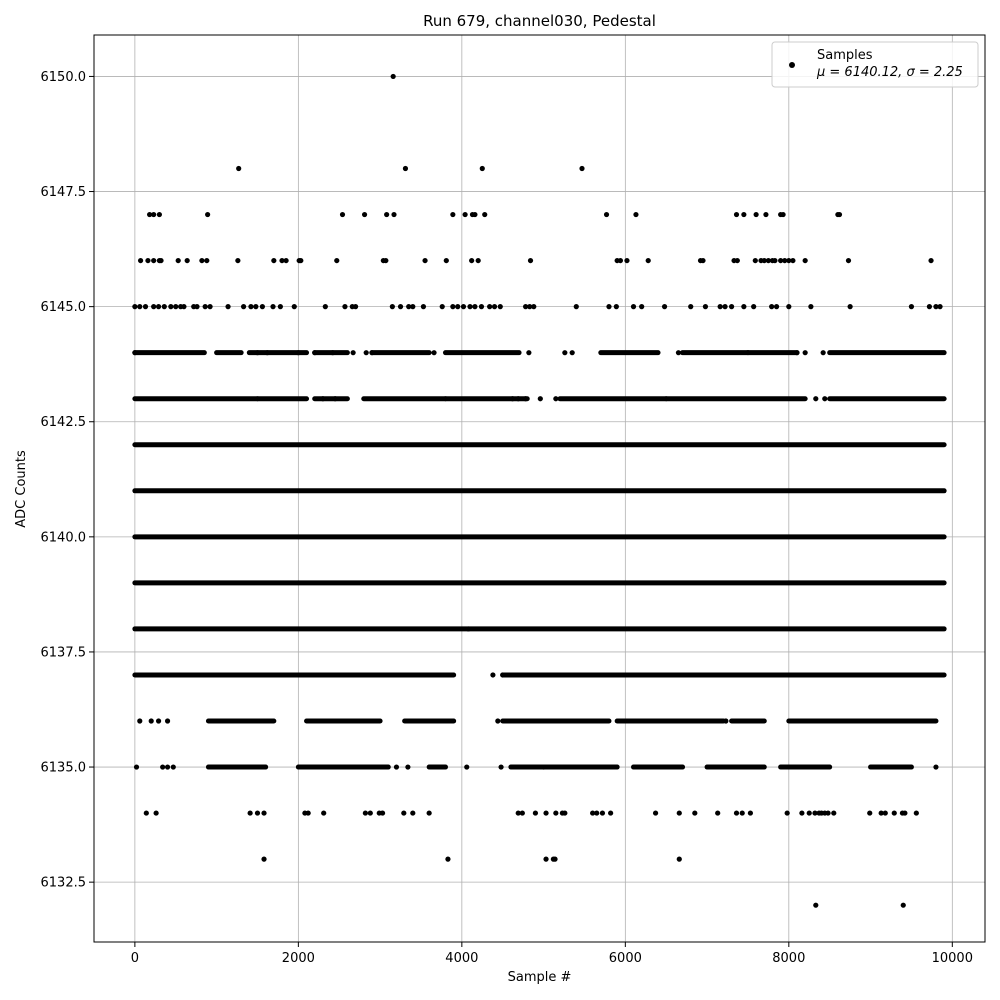  I want to click on legend: Samples μ = 6140.12, σ = 2.25, so click(875, 64).